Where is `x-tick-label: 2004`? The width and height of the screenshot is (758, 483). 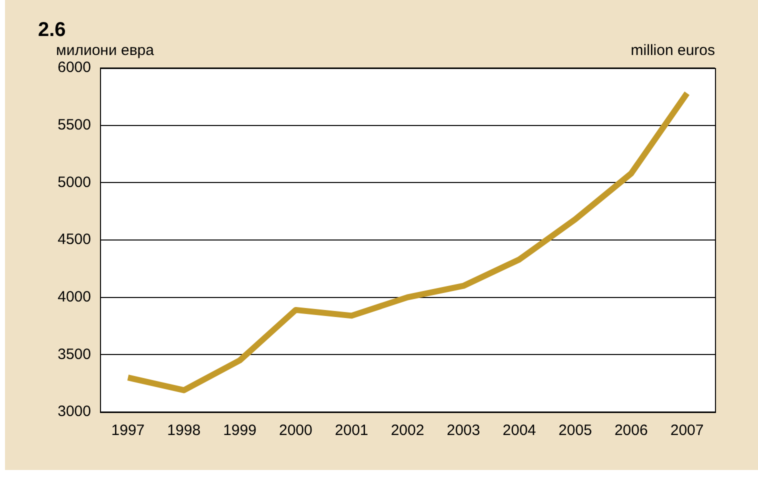
x-tick-label: 2004 is located at coordinates (519, 431).